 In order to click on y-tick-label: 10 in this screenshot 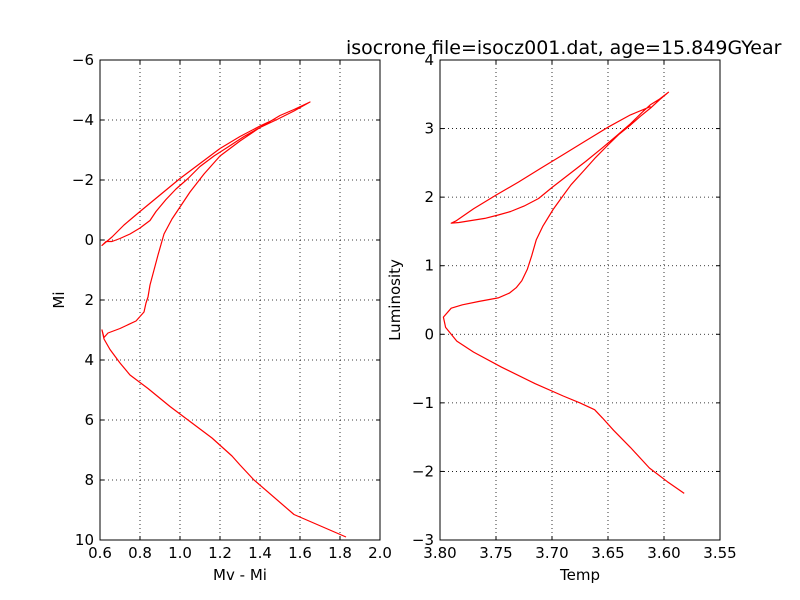, I will do `click(84, 540)`.